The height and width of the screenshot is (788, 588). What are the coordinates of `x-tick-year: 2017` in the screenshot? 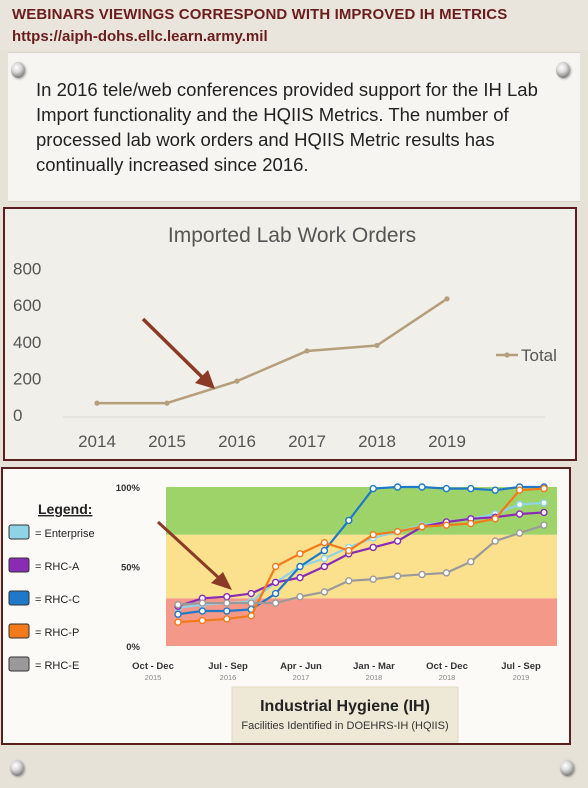 It's located at (301, 677).